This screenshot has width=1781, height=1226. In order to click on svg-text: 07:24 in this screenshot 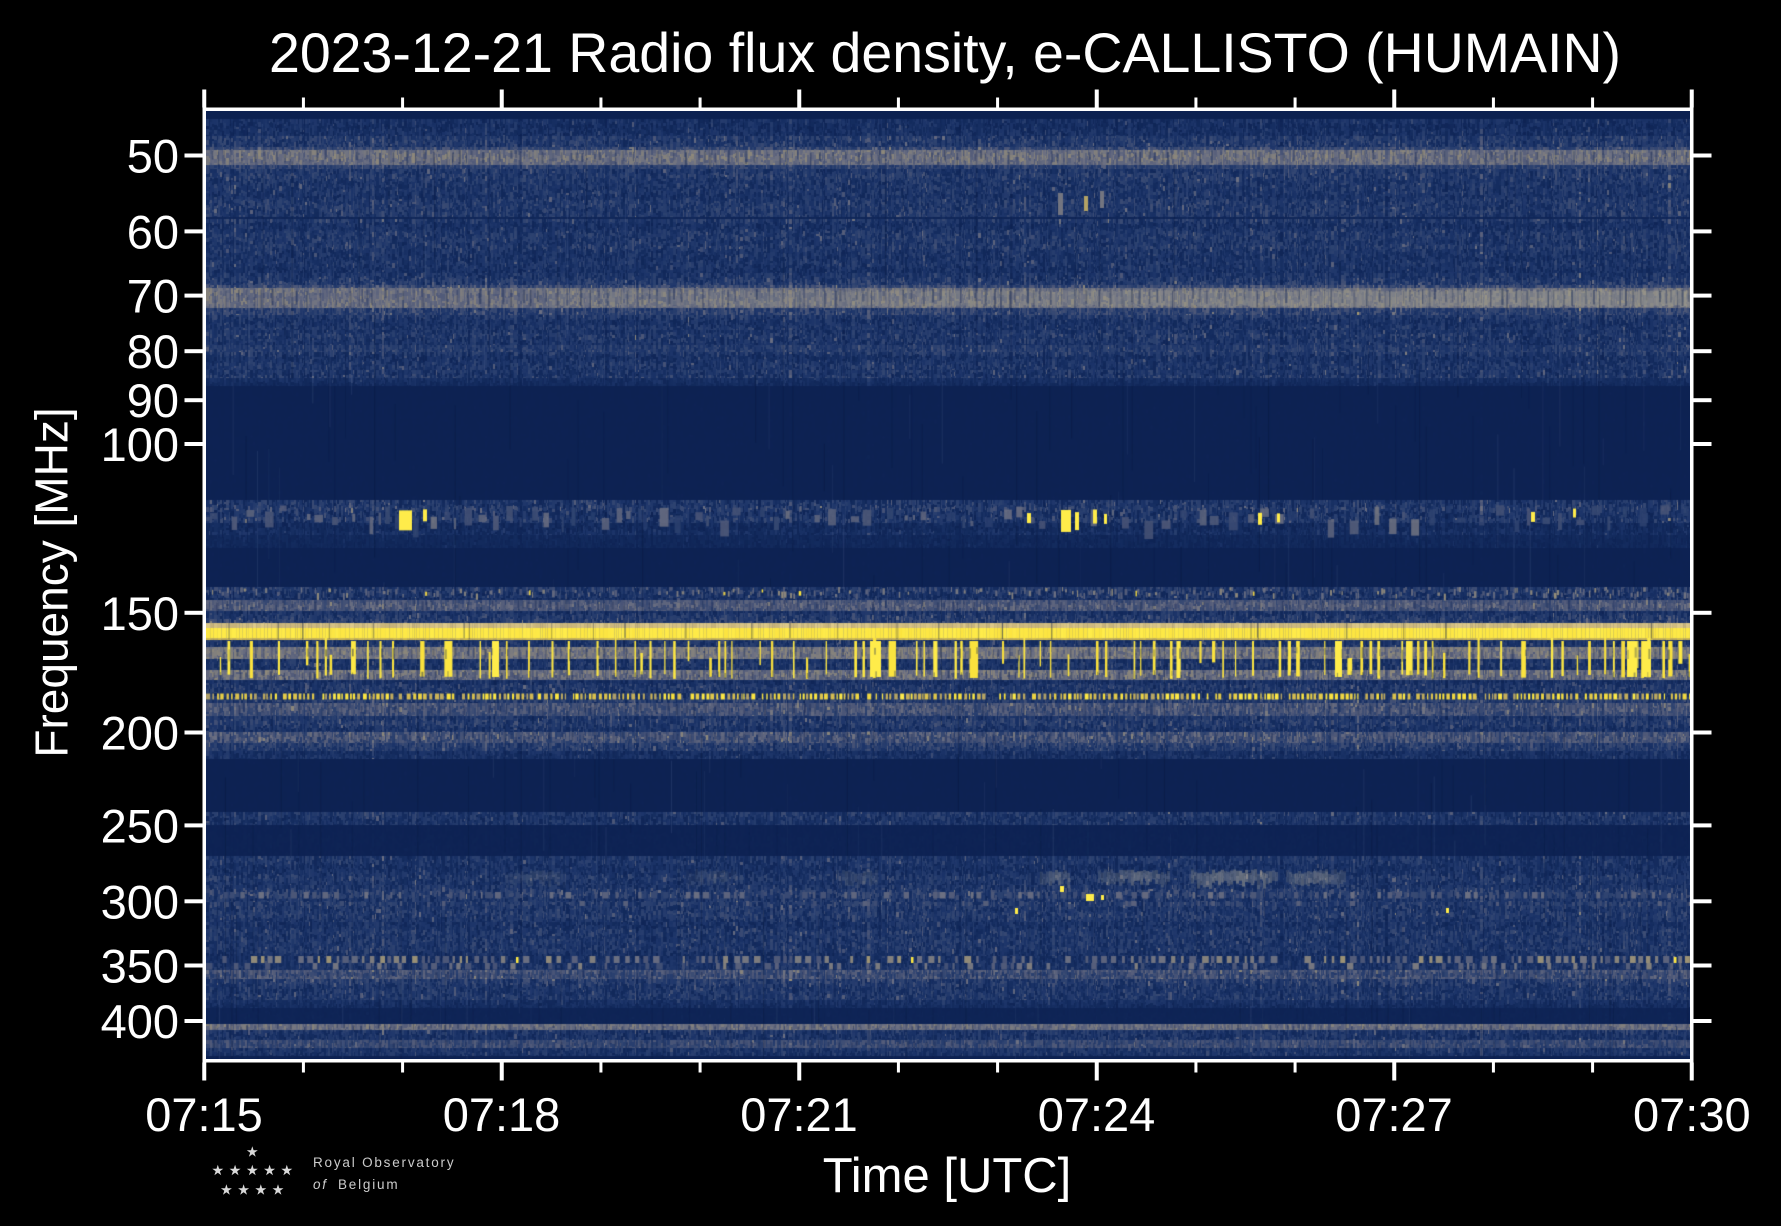, I will do `click(1097, 1114)`.